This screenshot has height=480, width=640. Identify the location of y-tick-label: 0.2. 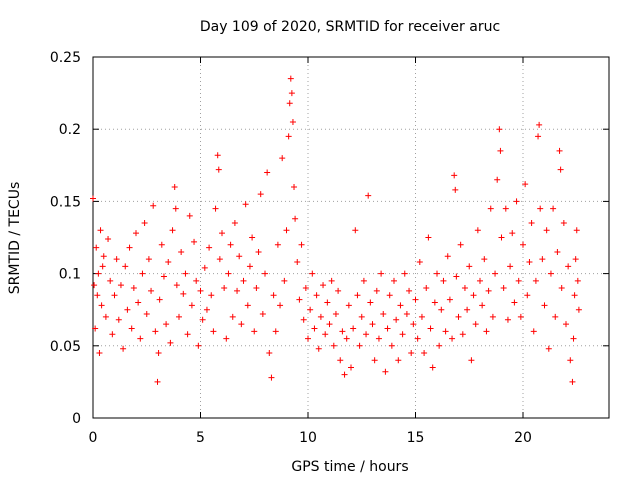
(70, 130).